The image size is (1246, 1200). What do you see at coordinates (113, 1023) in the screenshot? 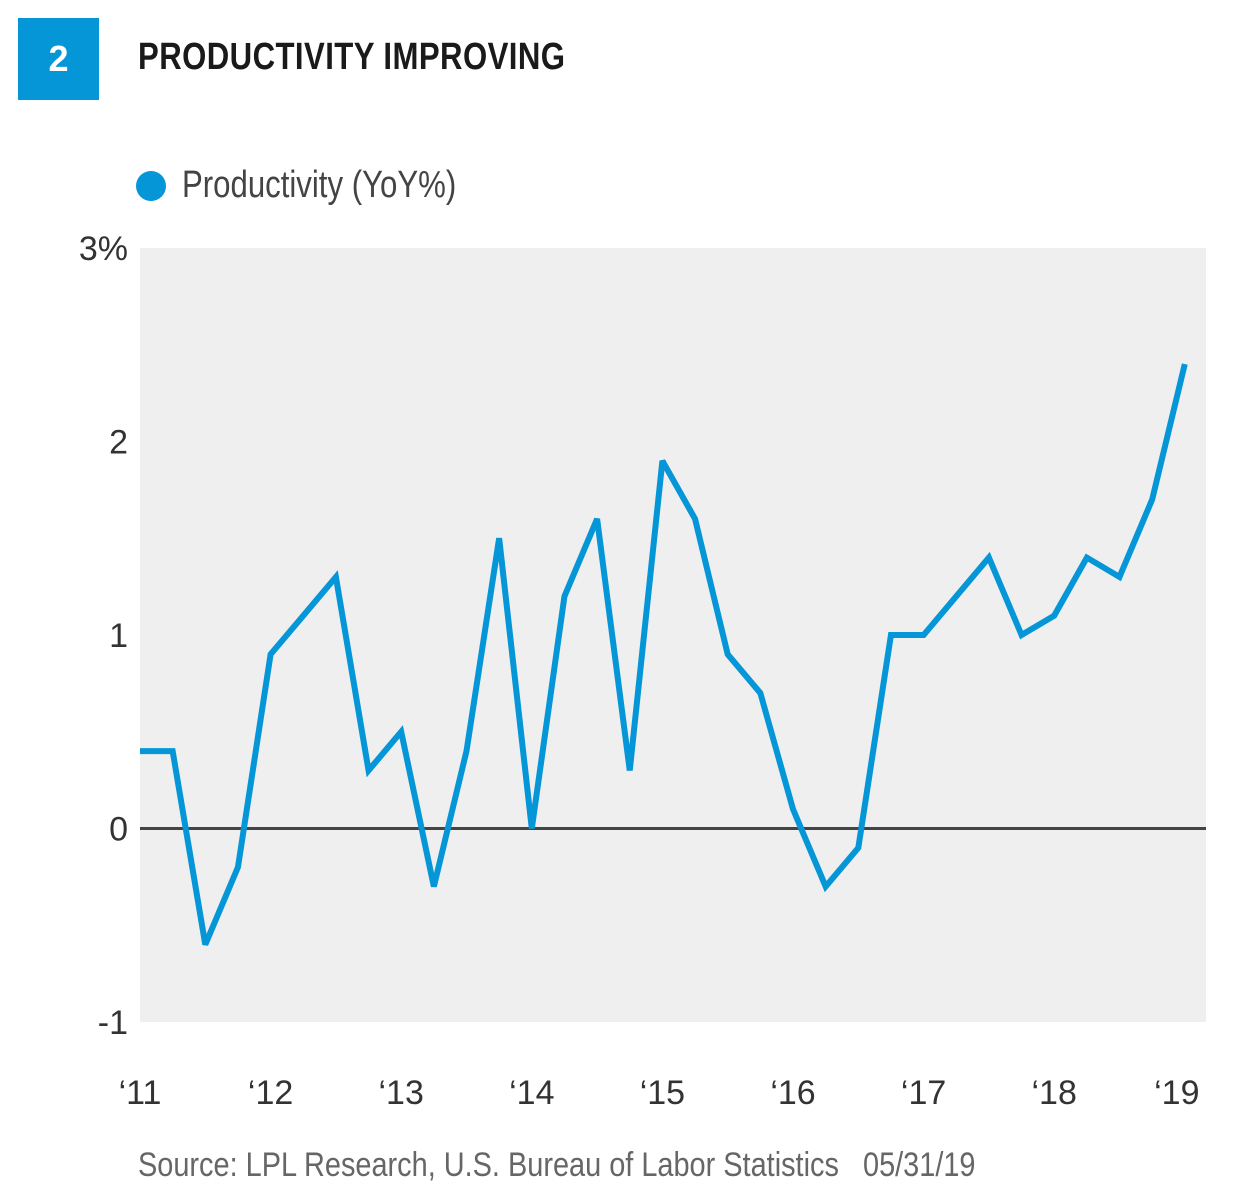
I see `y-tick-label: -1` at bounding box center [113, 1023].